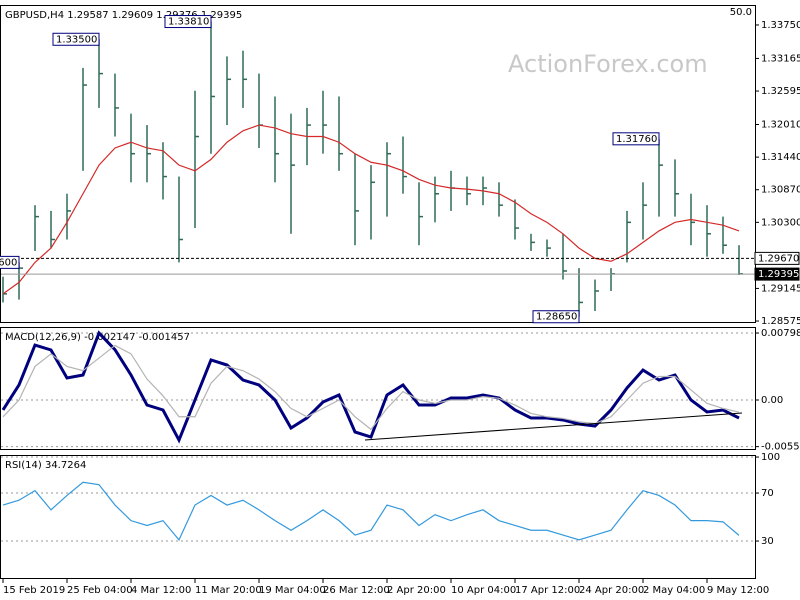 Image resolution: width=800 pixels, height=600 pixels. What do you see at coordinates (483, 590) in the screenshot?
I see `x-tick-label: 10 Apr 04:00` at bounding box center [483, 590].